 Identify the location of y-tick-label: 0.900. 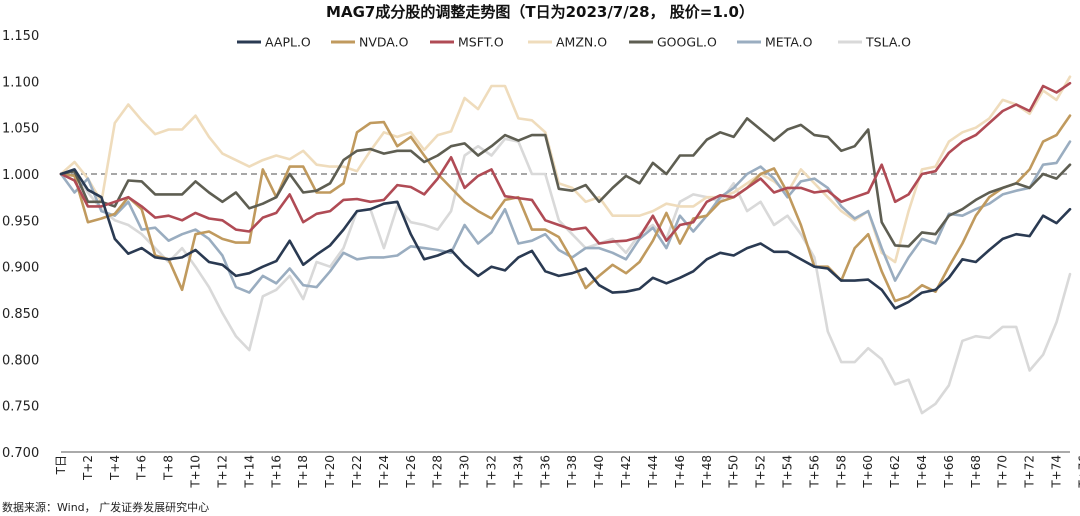
(20, 268).